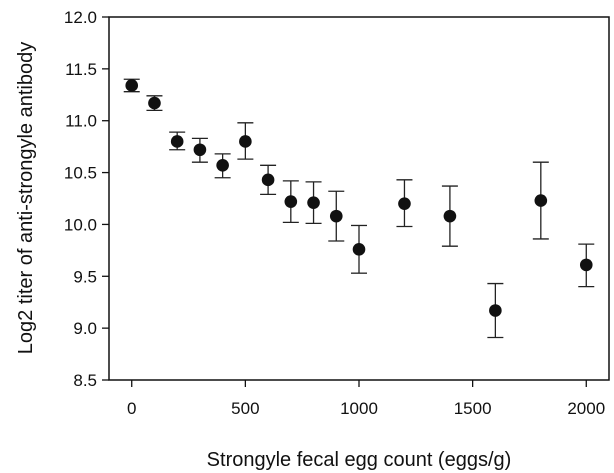 This screenshot has width=614, height=473. I want to click on y-tick-label: 9.5, so click(85, 276).